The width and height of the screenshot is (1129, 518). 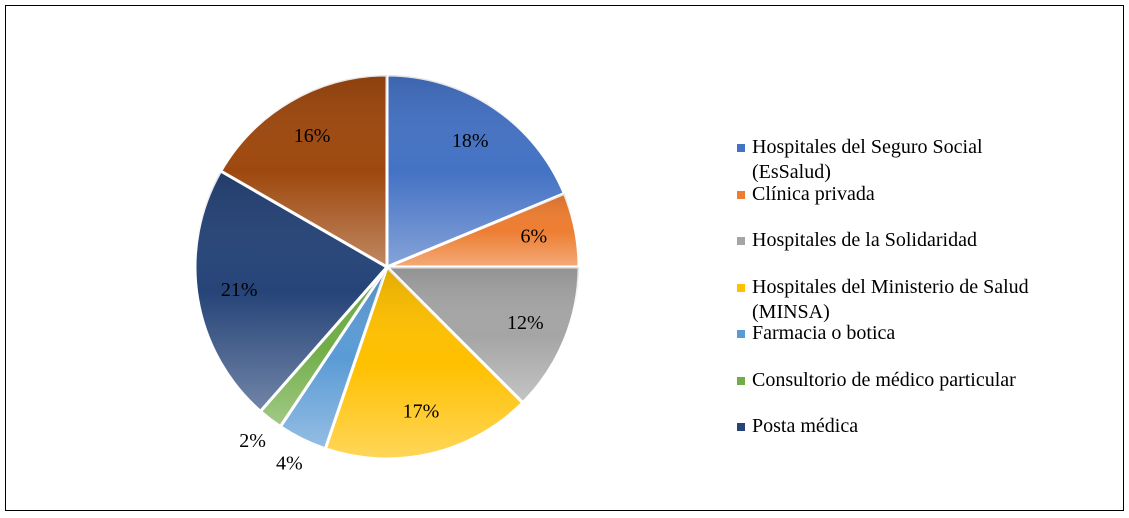 I want to click on data-label: 12%, so click(x=525, y=323).